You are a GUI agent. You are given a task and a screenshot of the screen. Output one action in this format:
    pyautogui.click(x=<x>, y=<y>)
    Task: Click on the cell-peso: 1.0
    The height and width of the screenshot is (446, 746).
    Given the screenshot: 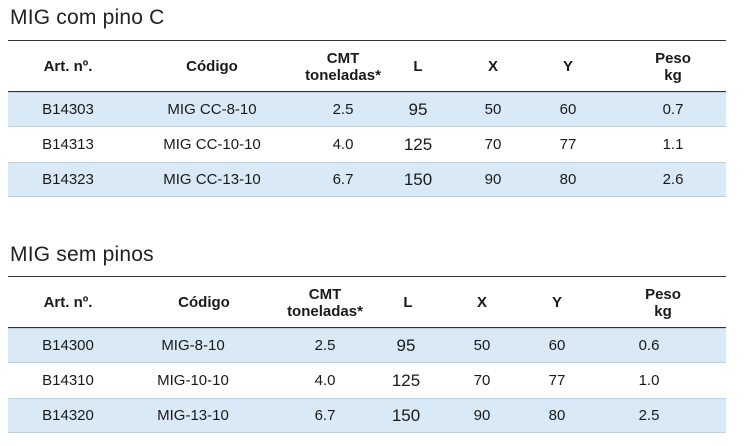 What is the action you would take?
    pyautogui.click(x=649, y=380)
    